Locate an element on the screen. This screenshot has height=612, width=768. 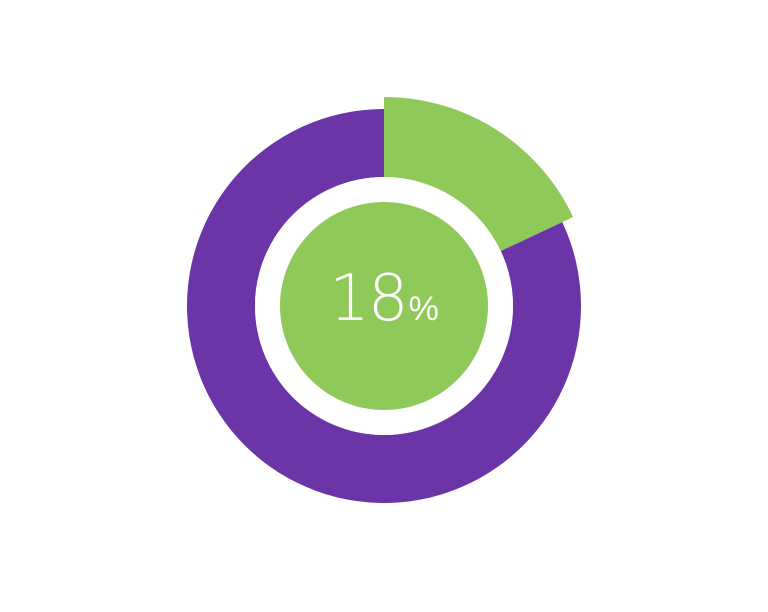
highlight-slice is located at coordinates (479, 174).